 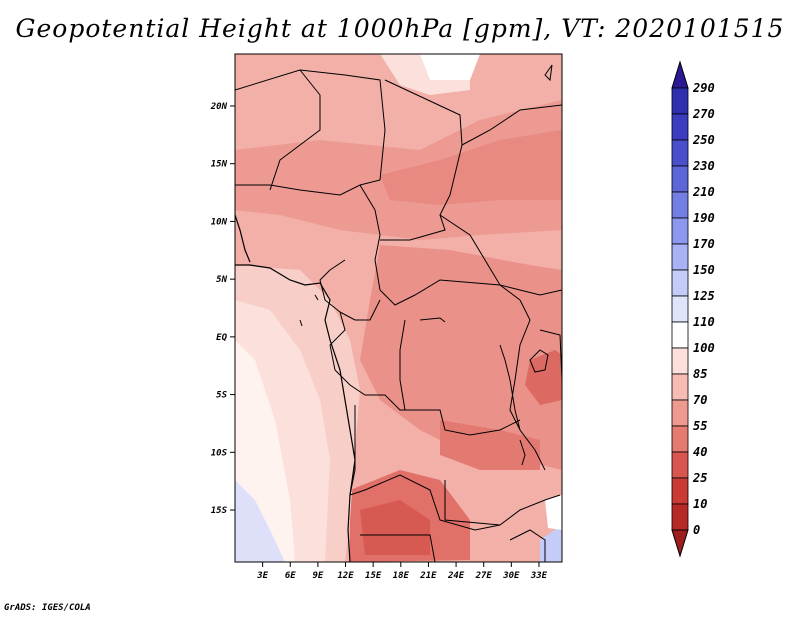 What do you see at coordinates (401, 576) in the screenshot?
I see `lon-tick-label: 18E` at bounding box center [401, 576].